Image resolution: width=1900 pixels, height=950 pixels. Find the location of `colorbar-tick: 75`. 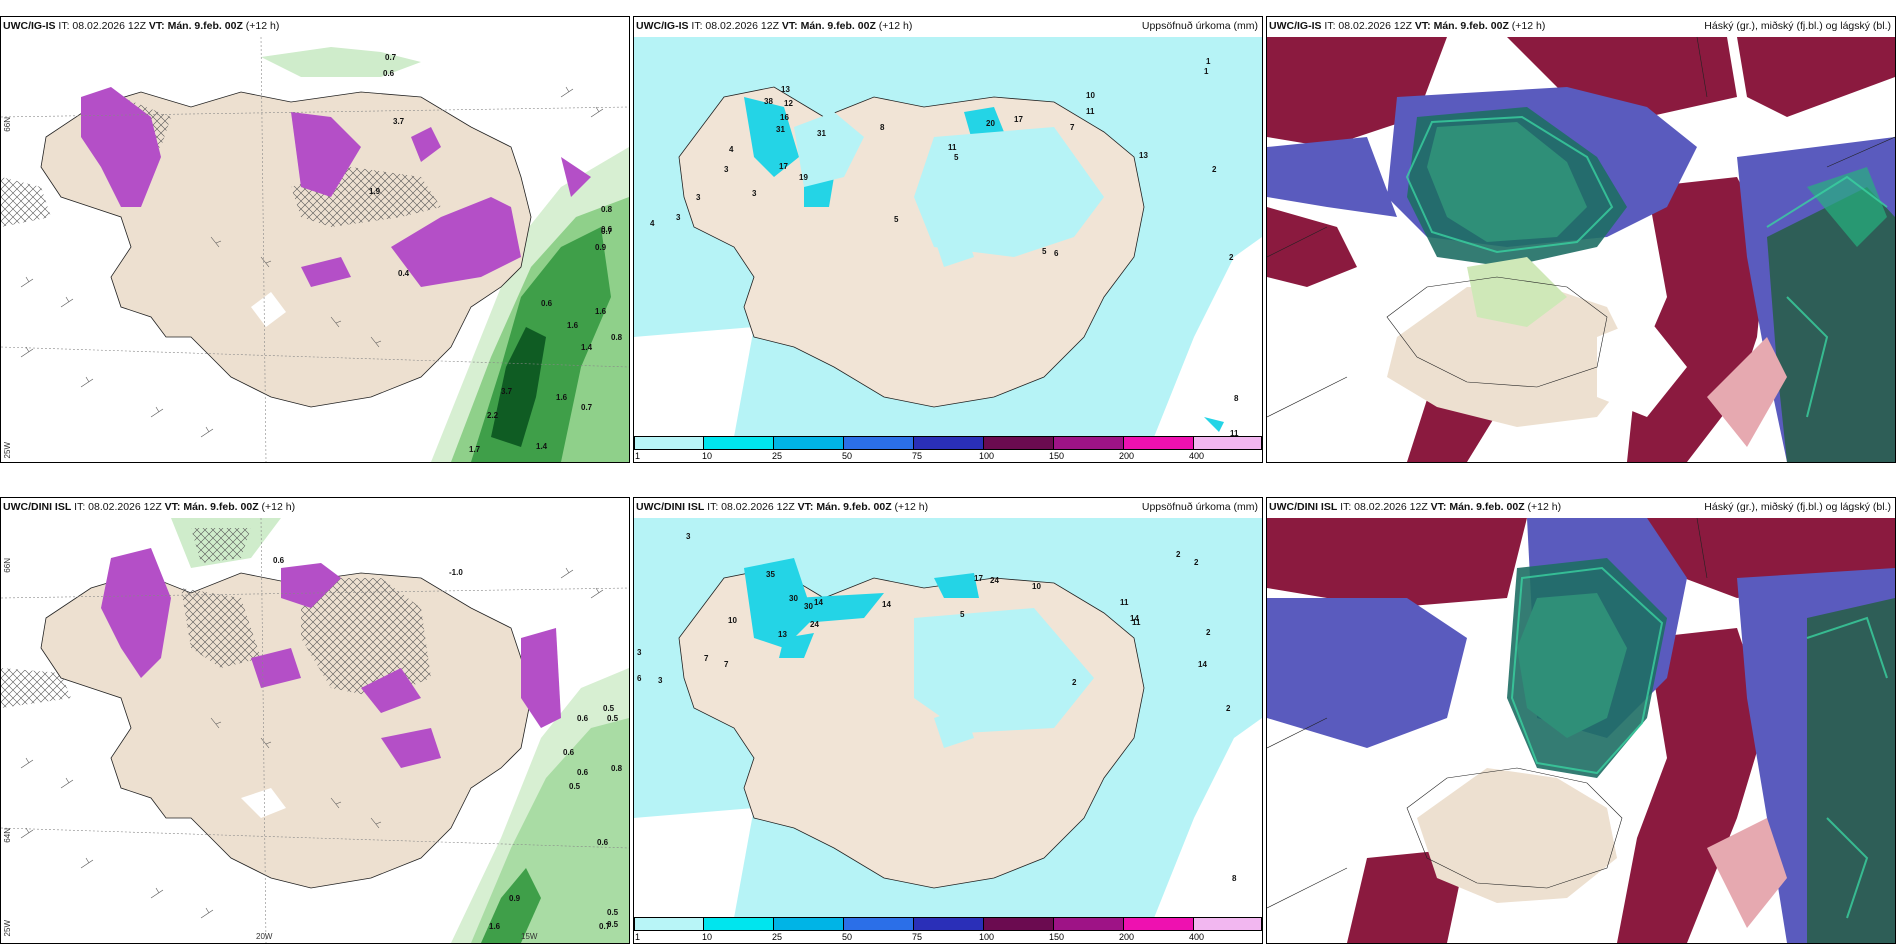

colorbar-tick: 75 is located at coordinates (917, 456).